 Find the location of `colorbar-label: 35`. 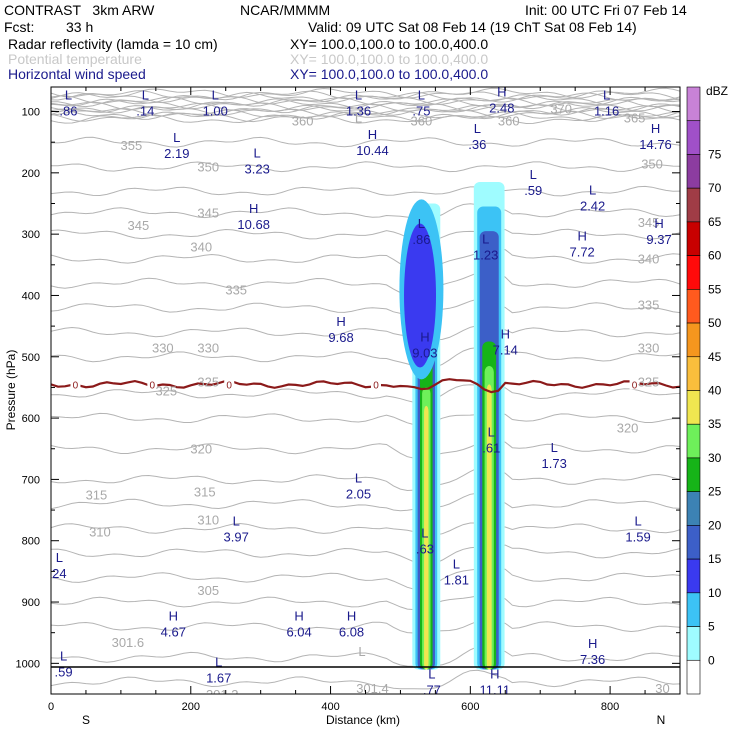

colorbar-label: 35 is located at coordinates (715, 424).